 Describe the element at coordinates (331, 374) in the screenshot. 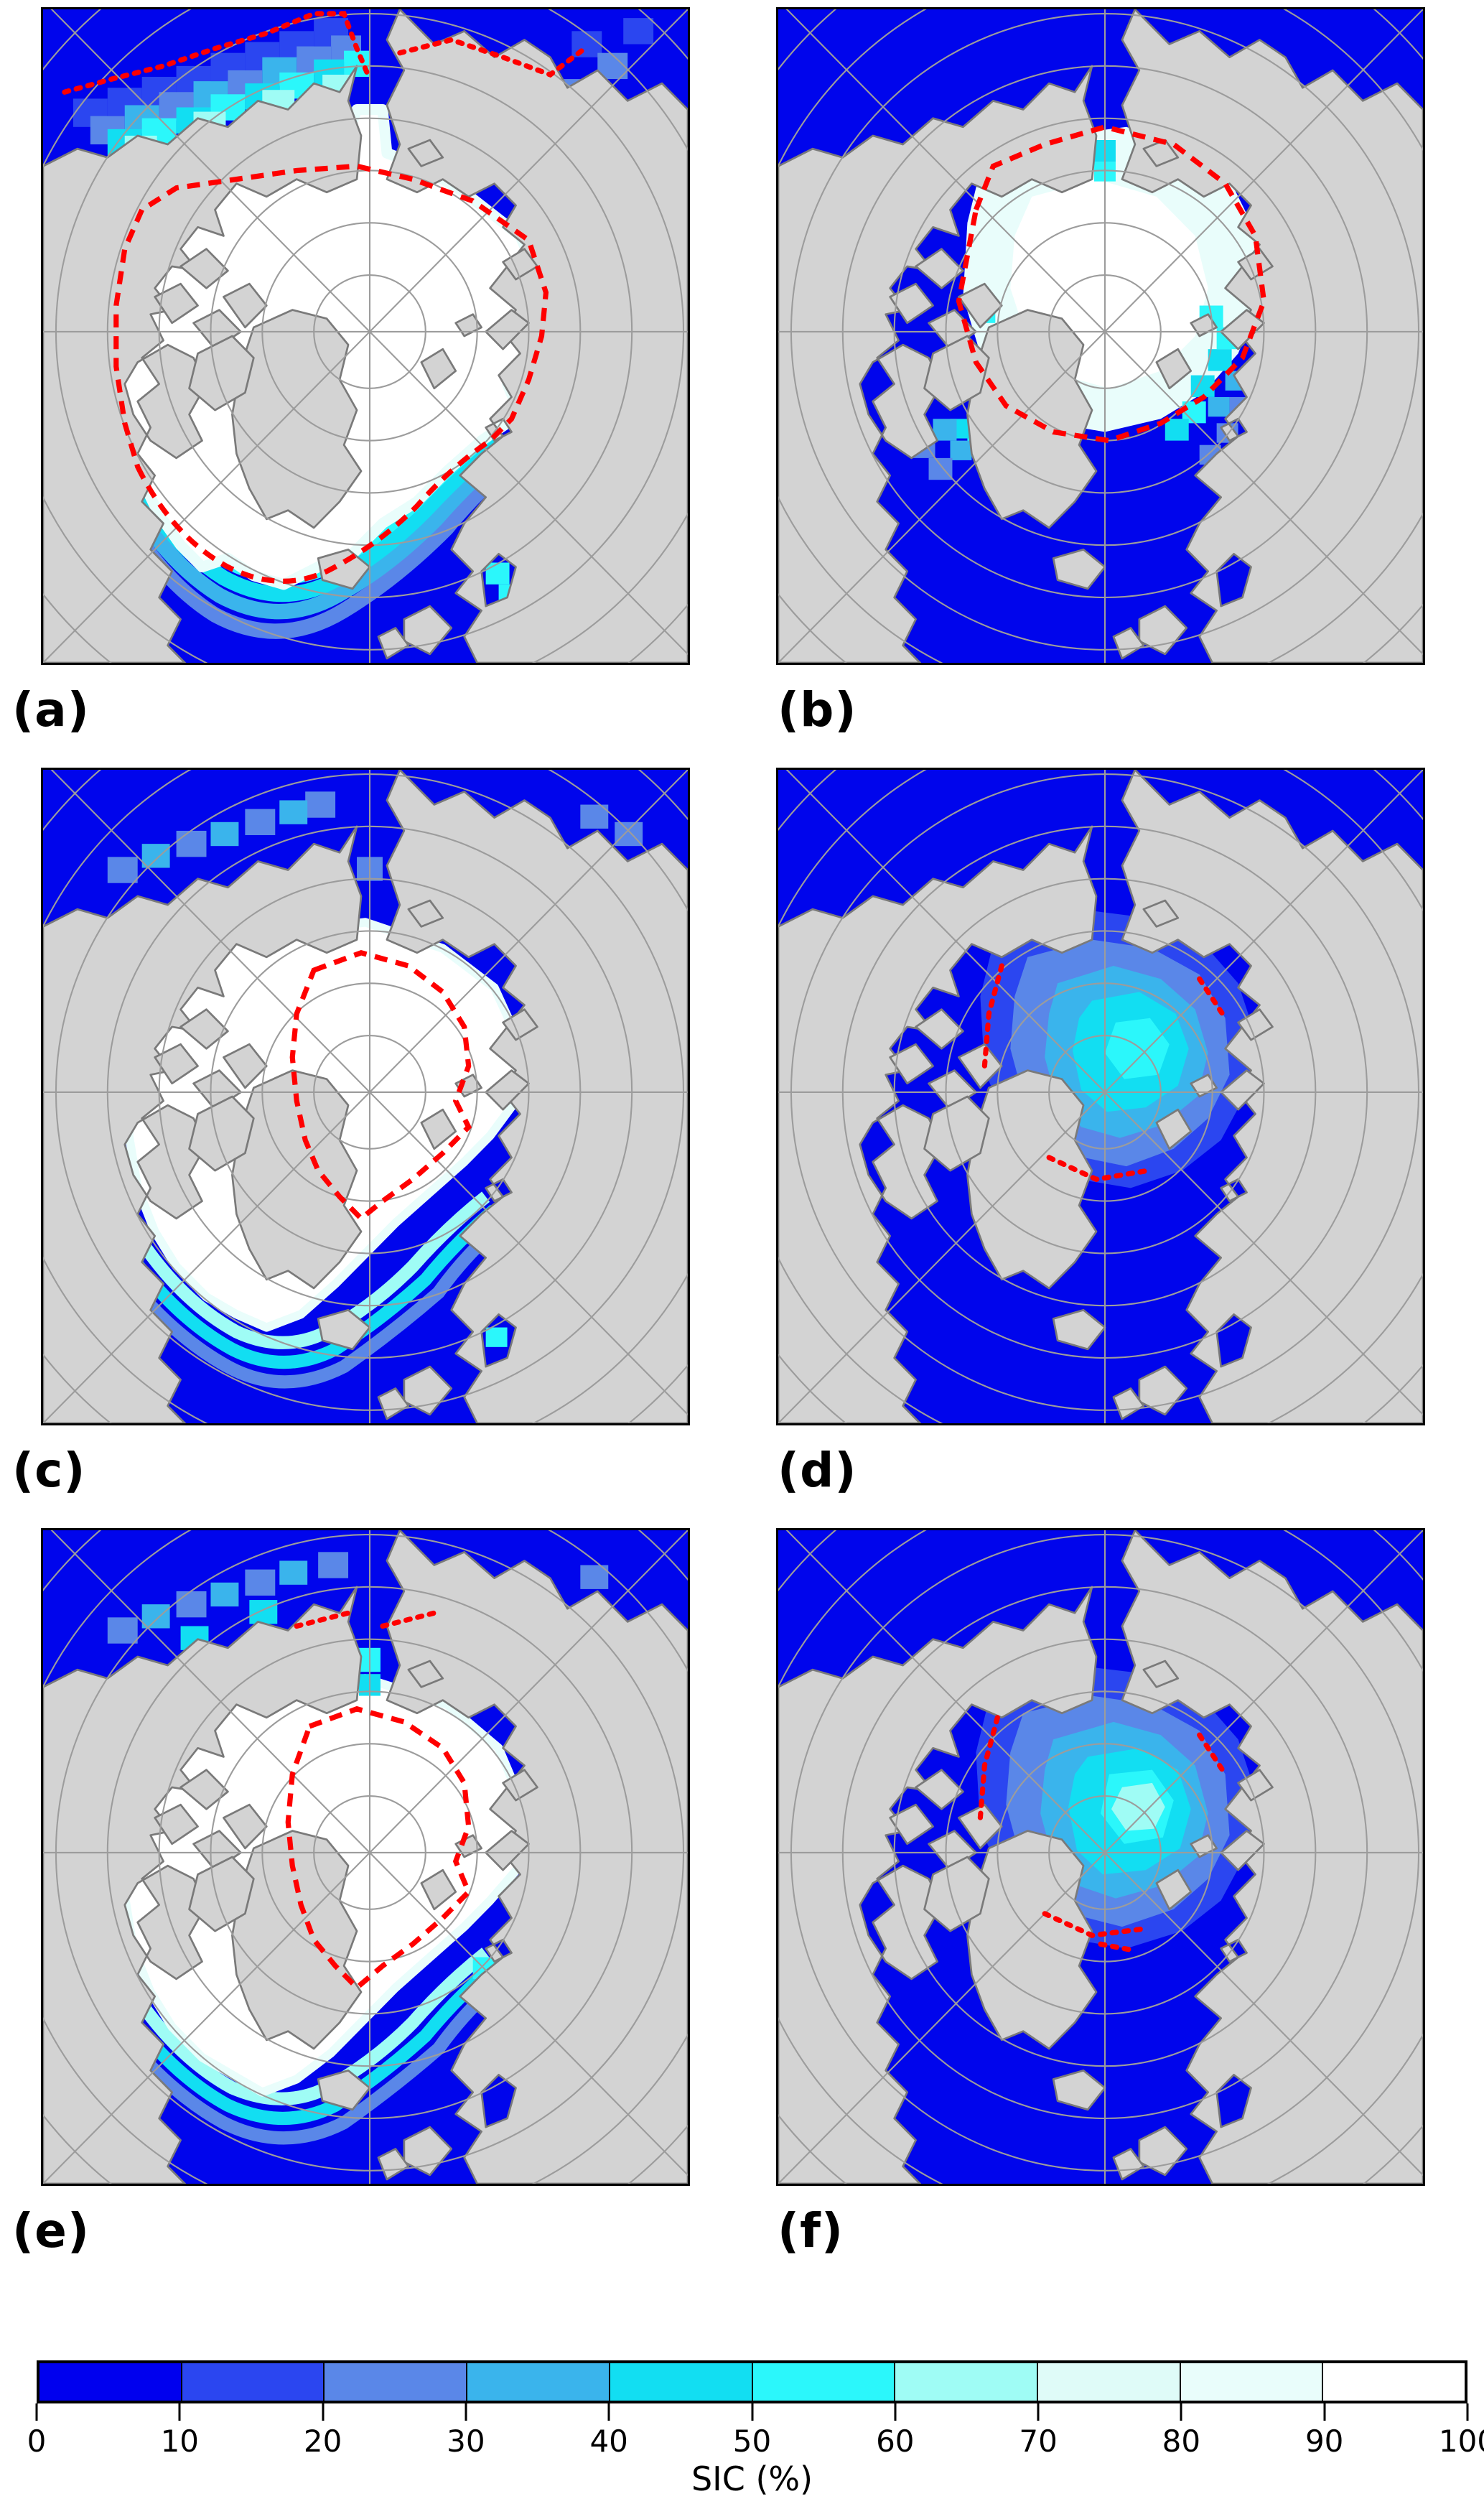

I see `ice-edge-contour-a` at that location.